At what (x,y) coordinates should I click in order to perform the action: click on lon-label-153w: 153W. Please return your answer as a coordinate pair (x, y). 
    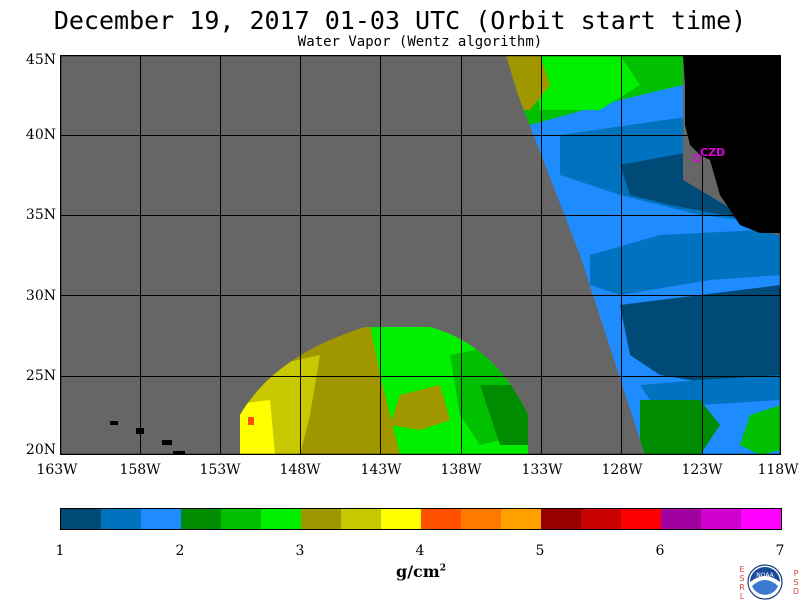
    Looking at the image, I should click on (220, 470).